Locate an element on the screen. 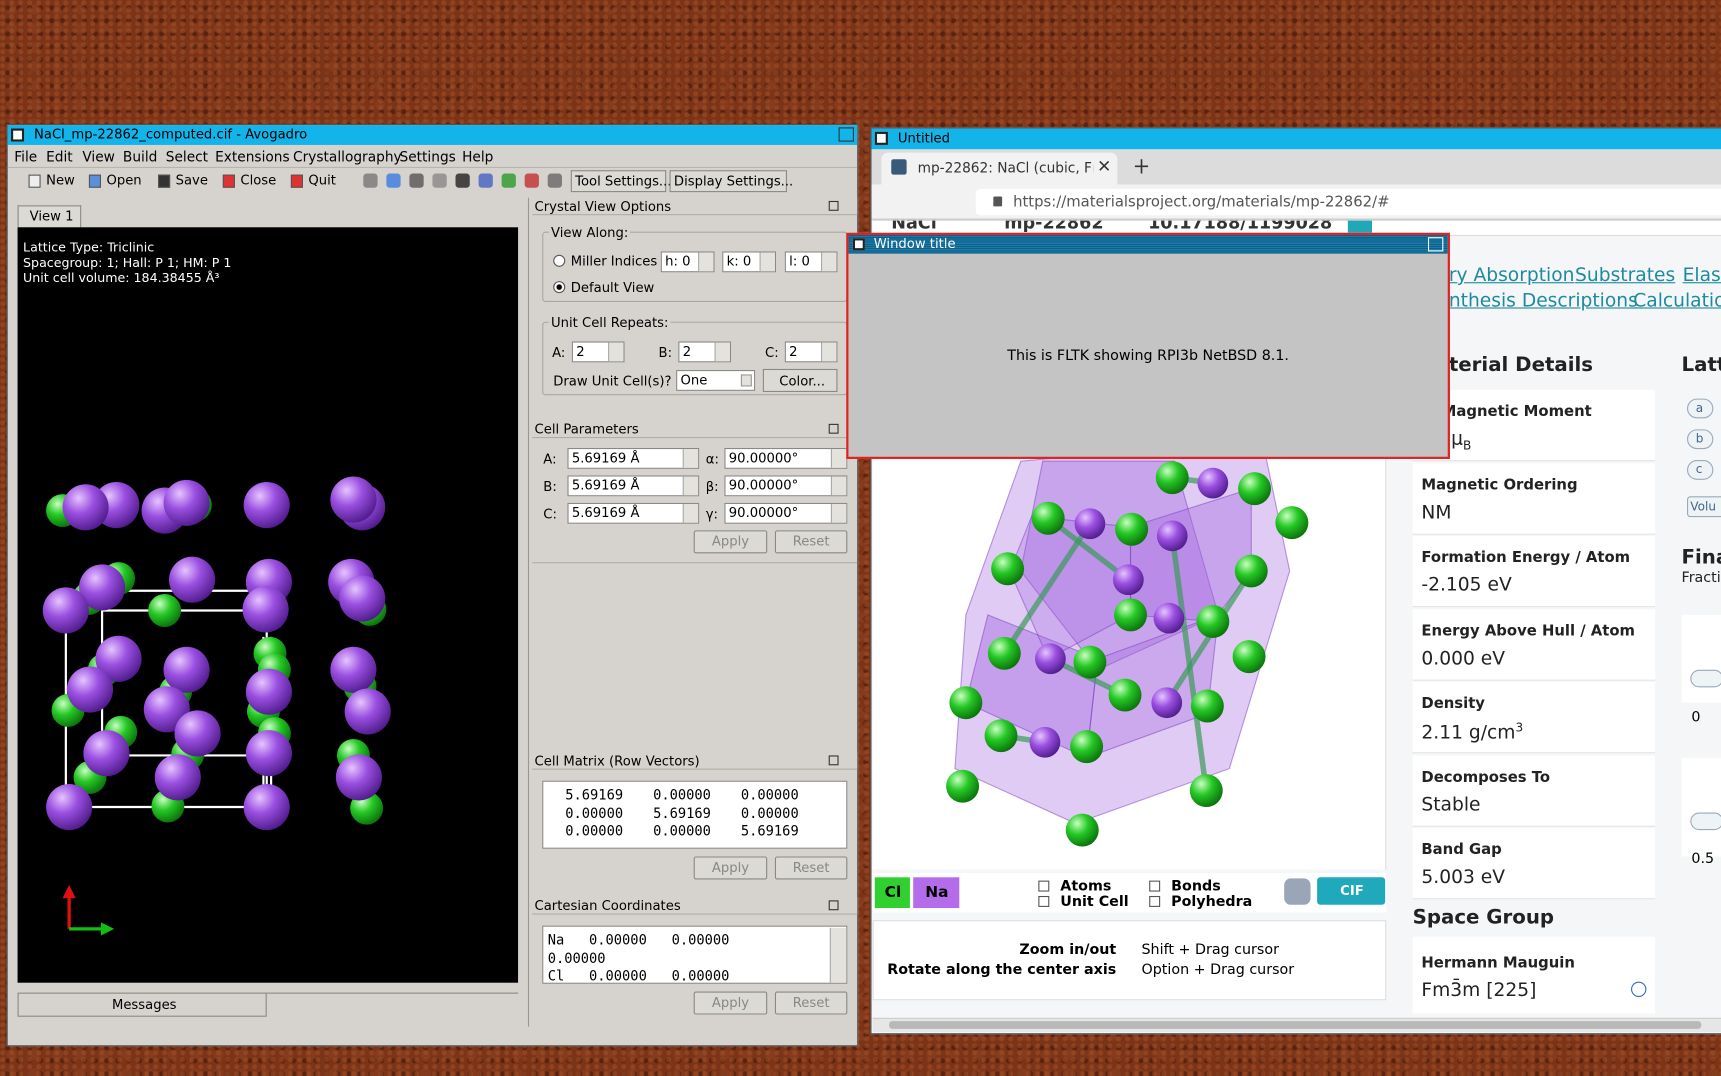 The image size is (1721, 1076). checkbox-label: Unit Cell is located at coordinates (1094, 902).